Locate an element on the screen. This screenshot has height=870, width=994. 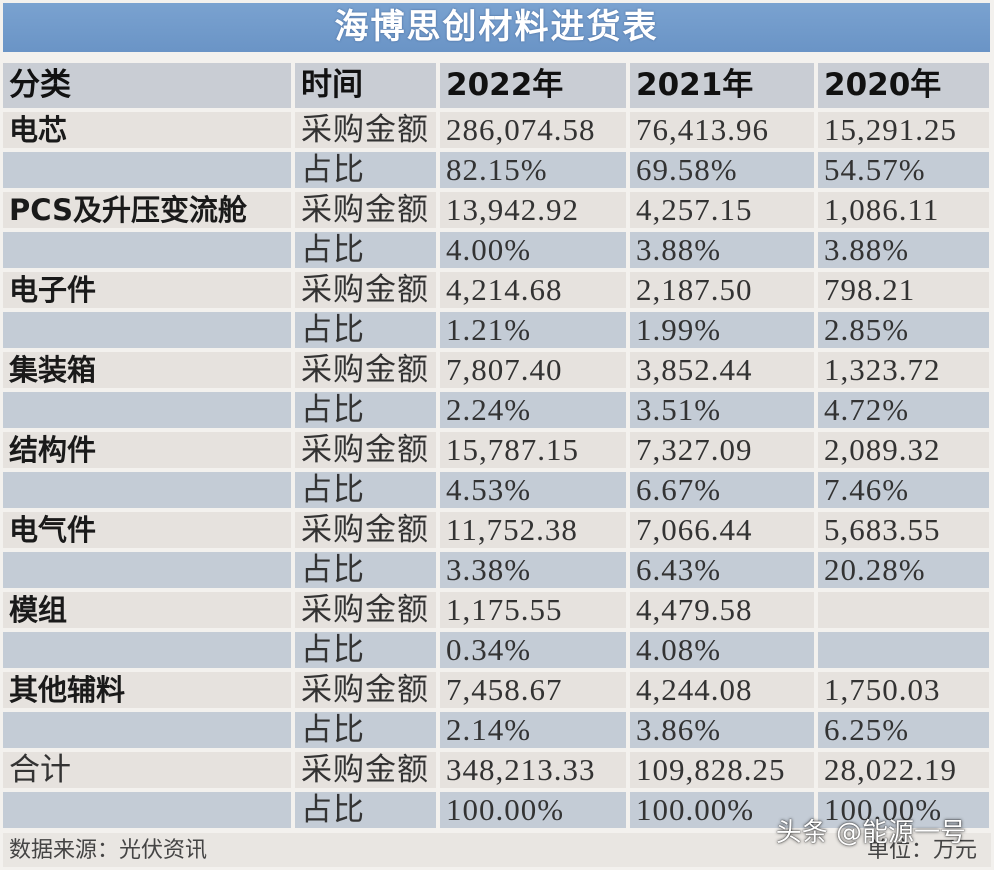
category-cell: 结构件 is located at coordinates (147, 450).